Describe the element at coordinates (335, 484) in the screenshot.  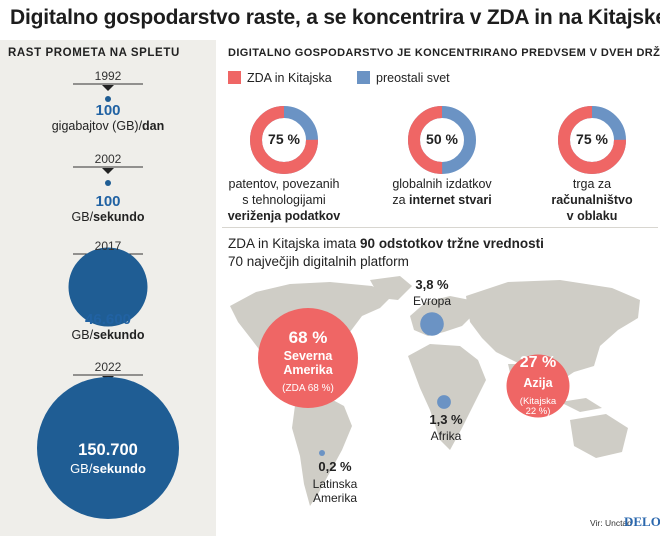
I see `region-name-latin-america-1: Latinska` at that location.